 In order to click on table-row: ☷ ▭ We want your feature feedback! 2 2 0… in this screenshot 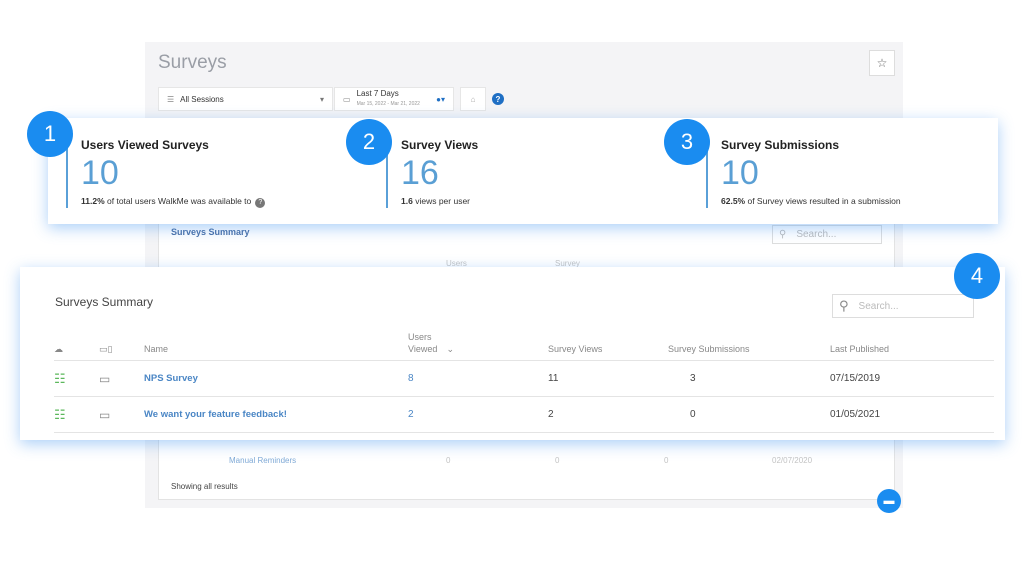, I will do `click(524, 414)`.